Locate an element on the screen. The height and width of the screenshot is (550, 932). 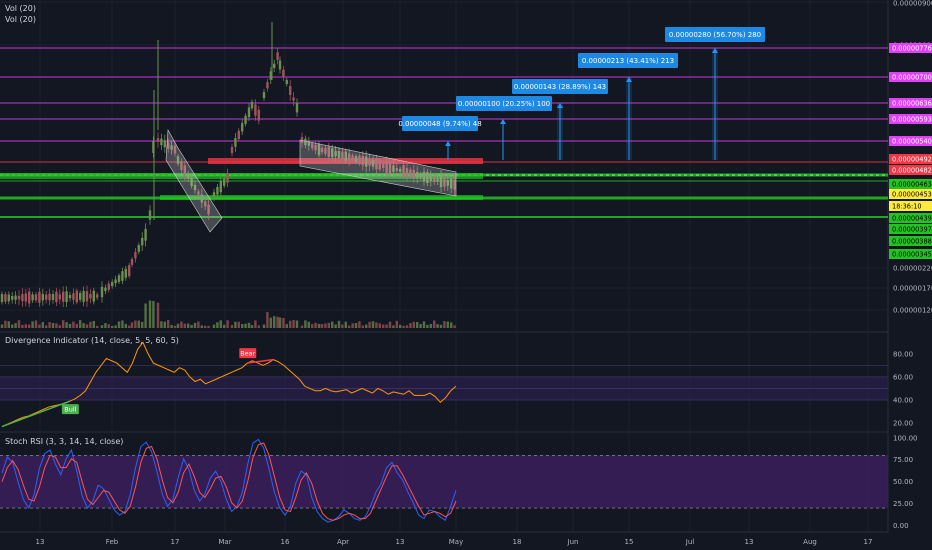
bear-badge is located at coordinates (248, 353).